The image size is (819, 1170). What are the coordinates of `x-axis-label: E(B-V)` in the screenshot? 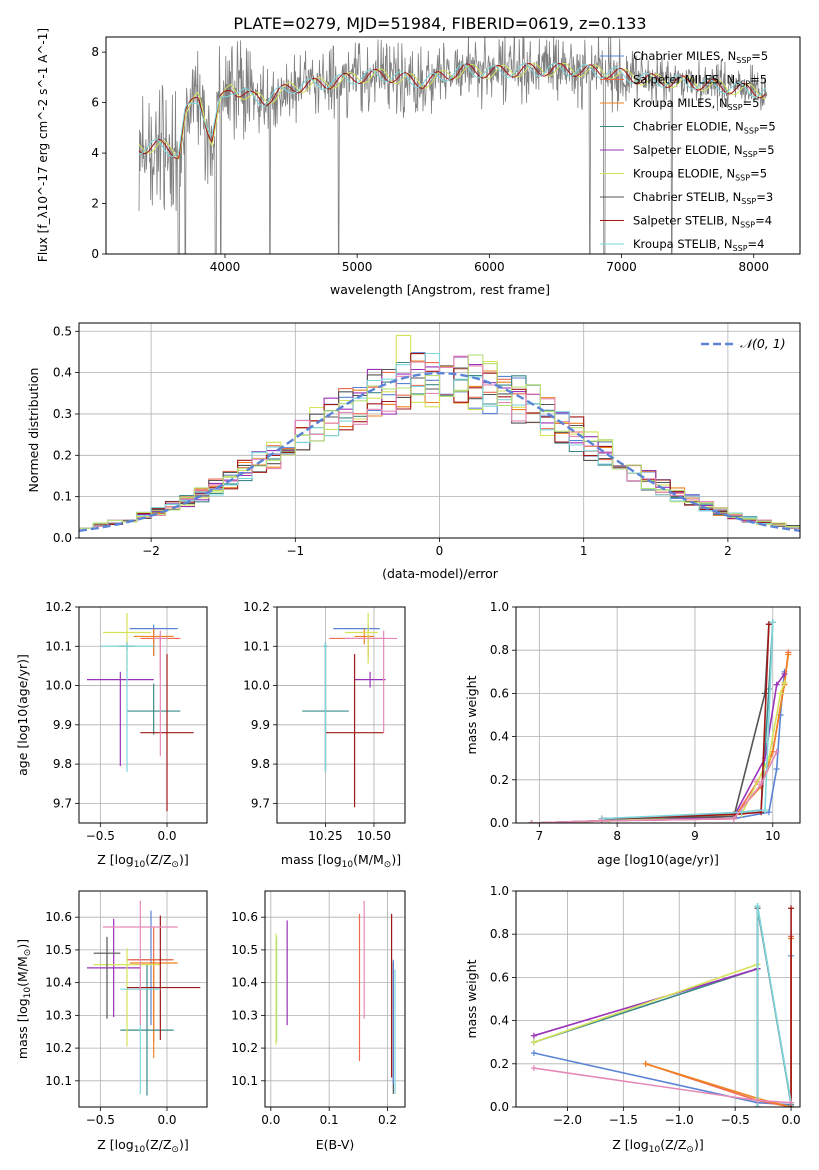 It's located at (335, 1144).